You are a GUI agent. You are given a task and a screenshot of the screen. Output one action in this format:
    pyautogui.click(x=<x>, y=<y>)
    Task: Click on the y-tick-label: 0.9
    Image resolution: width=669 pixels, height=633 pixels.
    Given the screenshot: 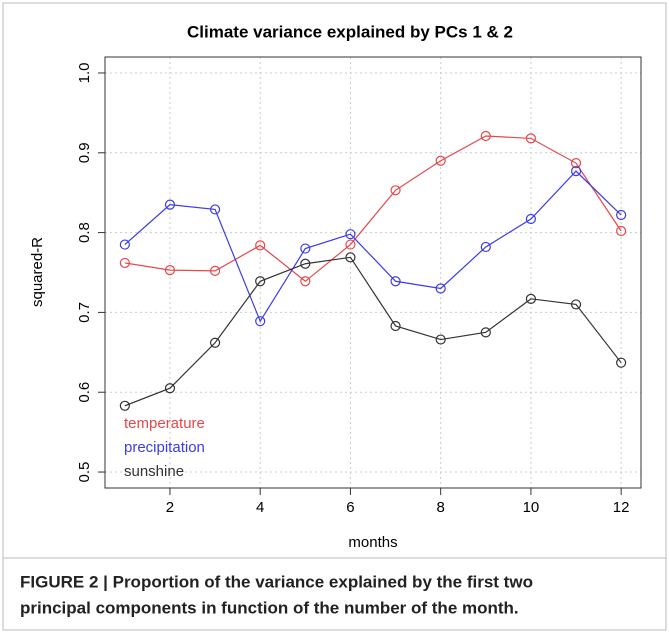 What is the action you would take?
    pyautogui.click(x=84, y=152)
    